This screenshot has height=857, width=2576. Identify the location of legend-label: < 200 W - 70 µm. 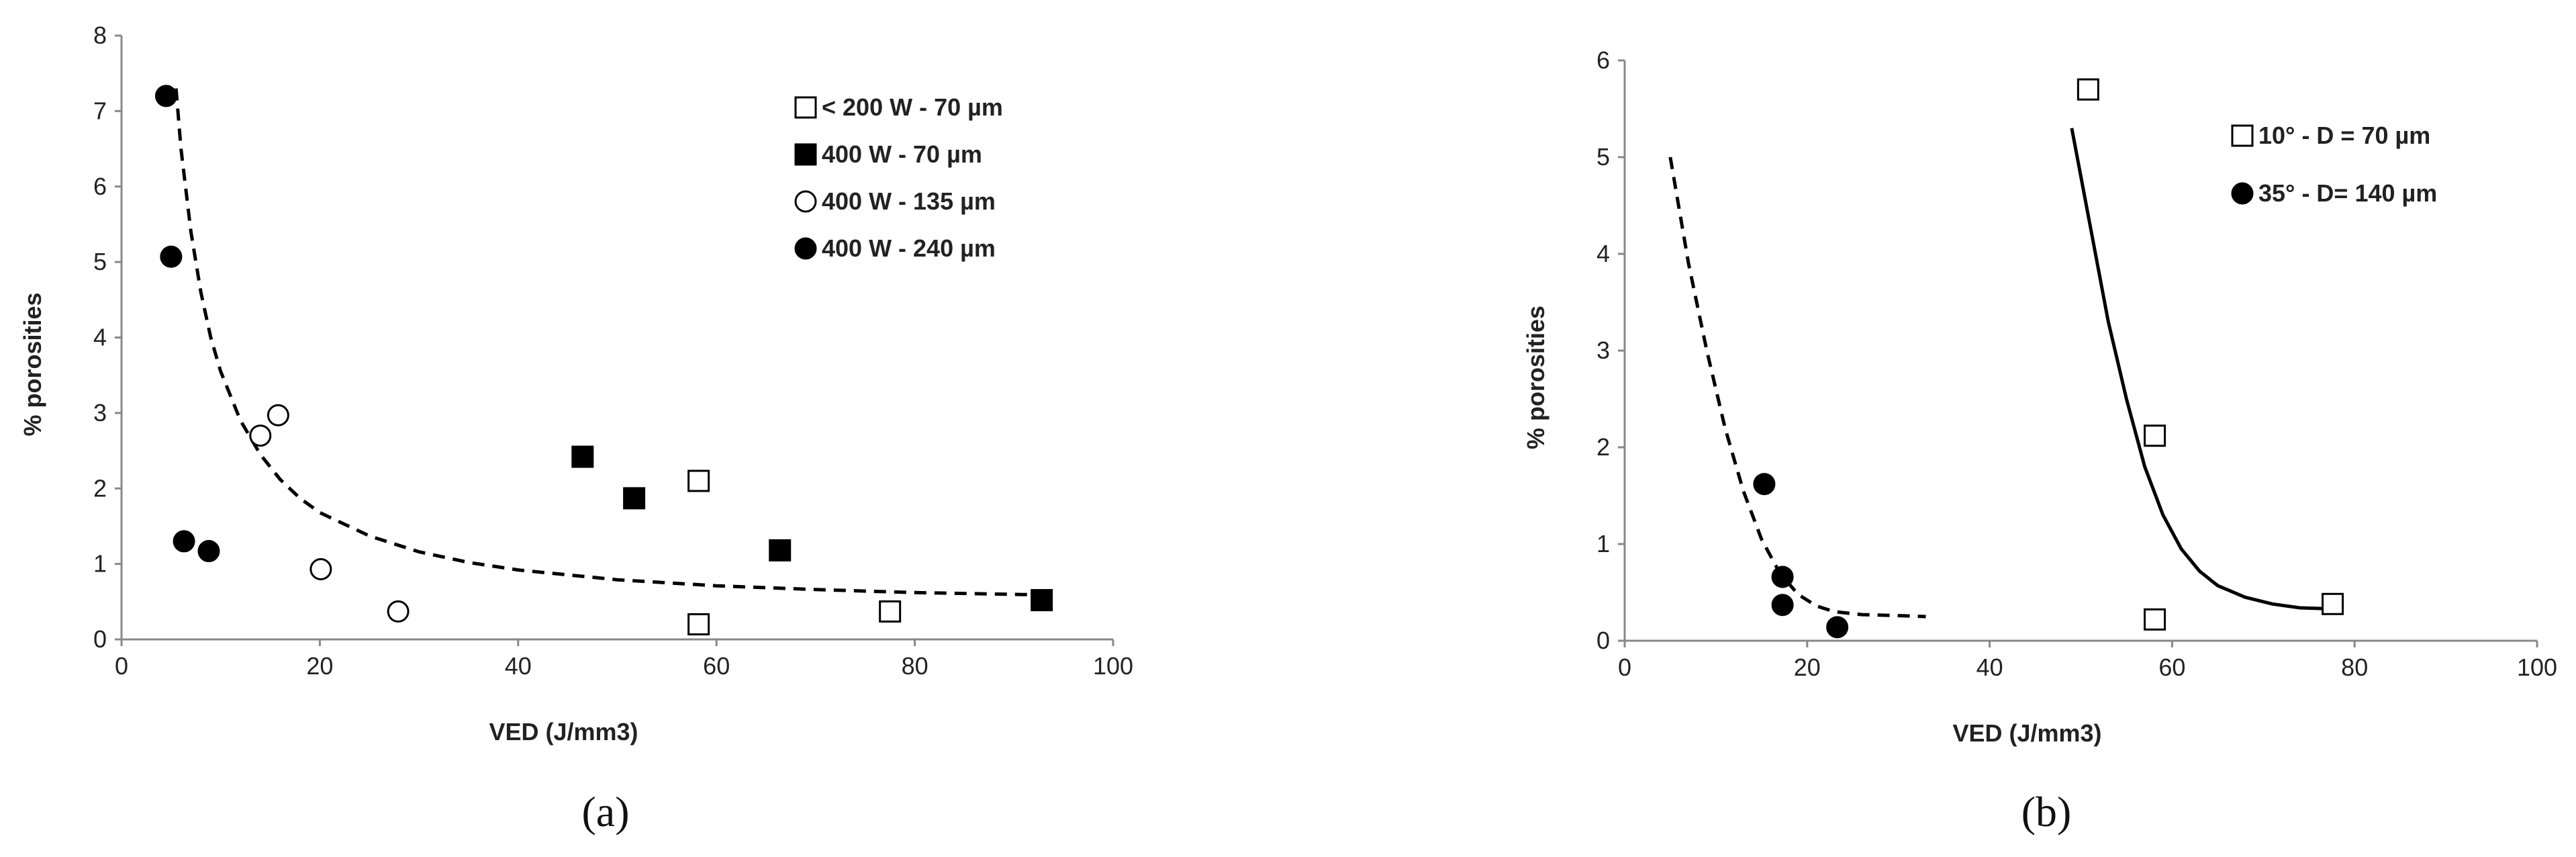
(912, 107).